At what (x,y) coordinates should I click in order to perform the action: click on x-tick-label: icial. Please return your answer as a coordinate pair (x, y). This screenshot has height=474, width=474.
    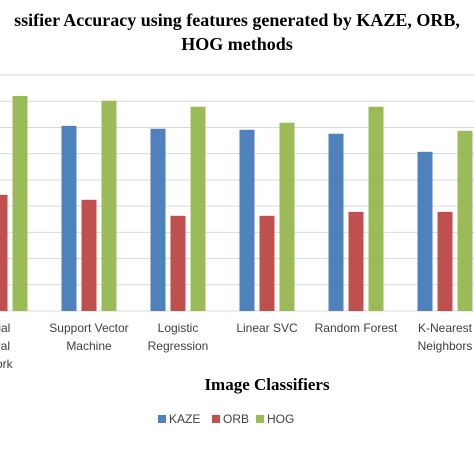
    Looking at the image, I should click on (5, 328).